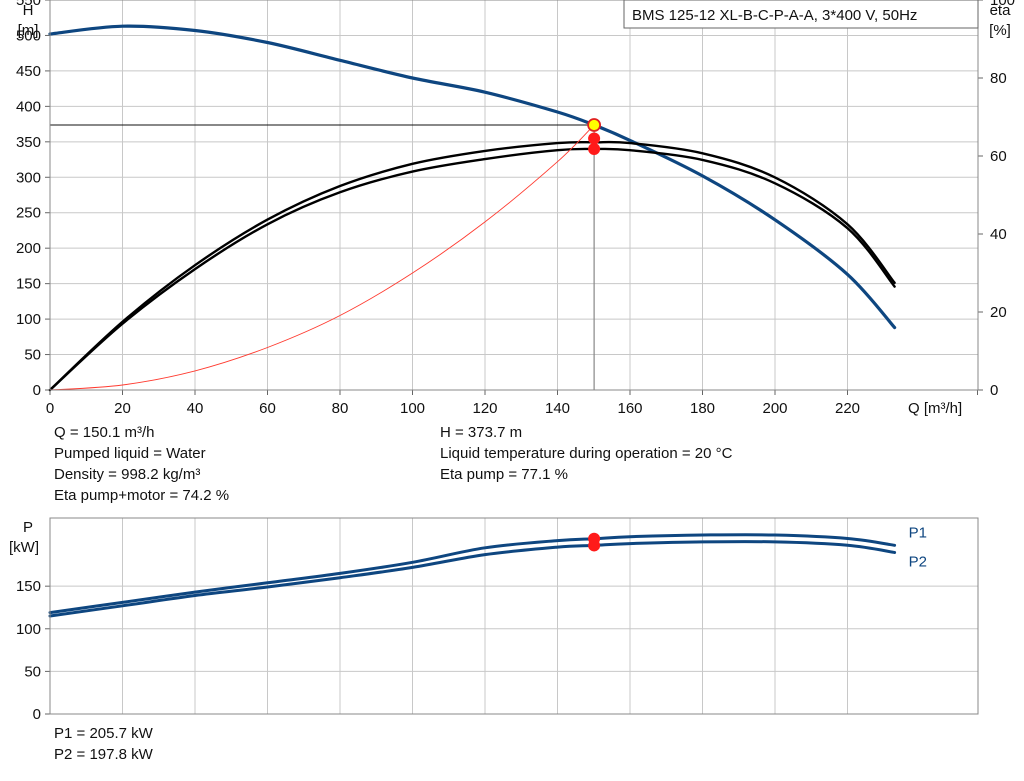  What do you see at coordinates (935, 408) in the screenshot?
I see `x-axis-label-q: Q [m³/h]` at bounding box center [935, 408].